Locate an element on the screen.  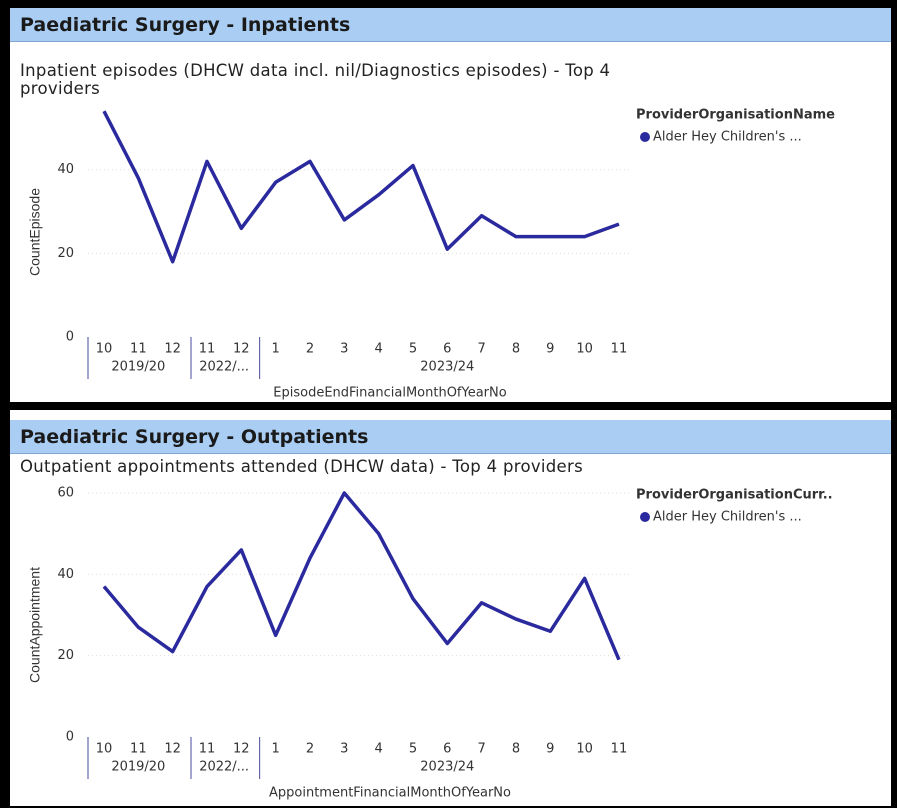
x-axis-label: EpisodeEndFinancialMonthOfYearNo is located at coordinates (389, 393).